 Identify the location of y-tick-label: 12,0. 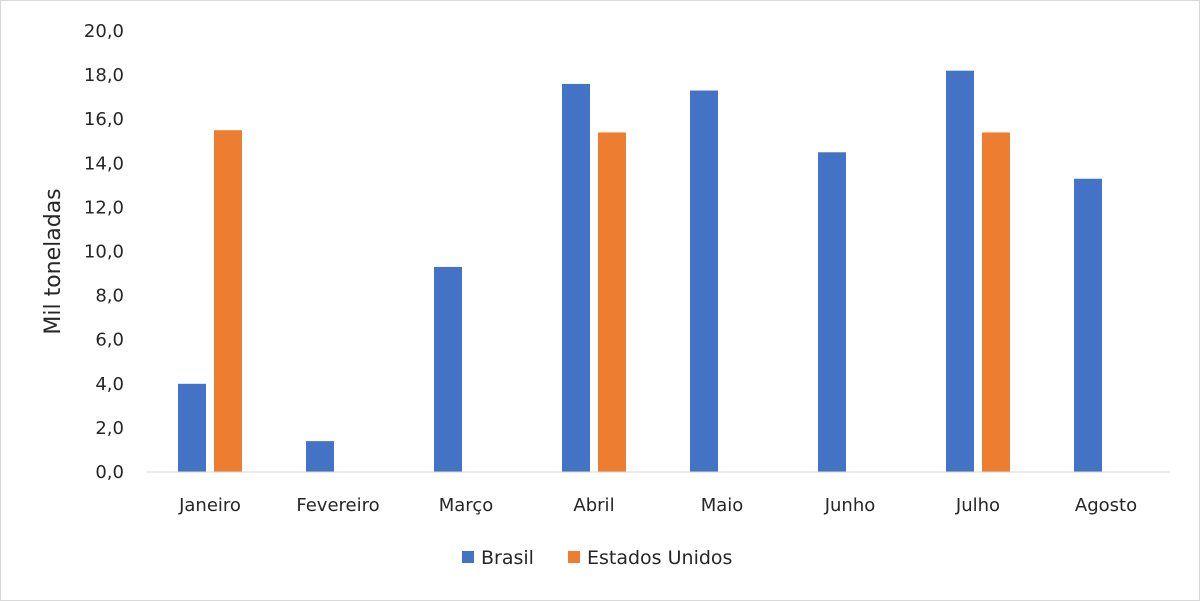
(104, 207).